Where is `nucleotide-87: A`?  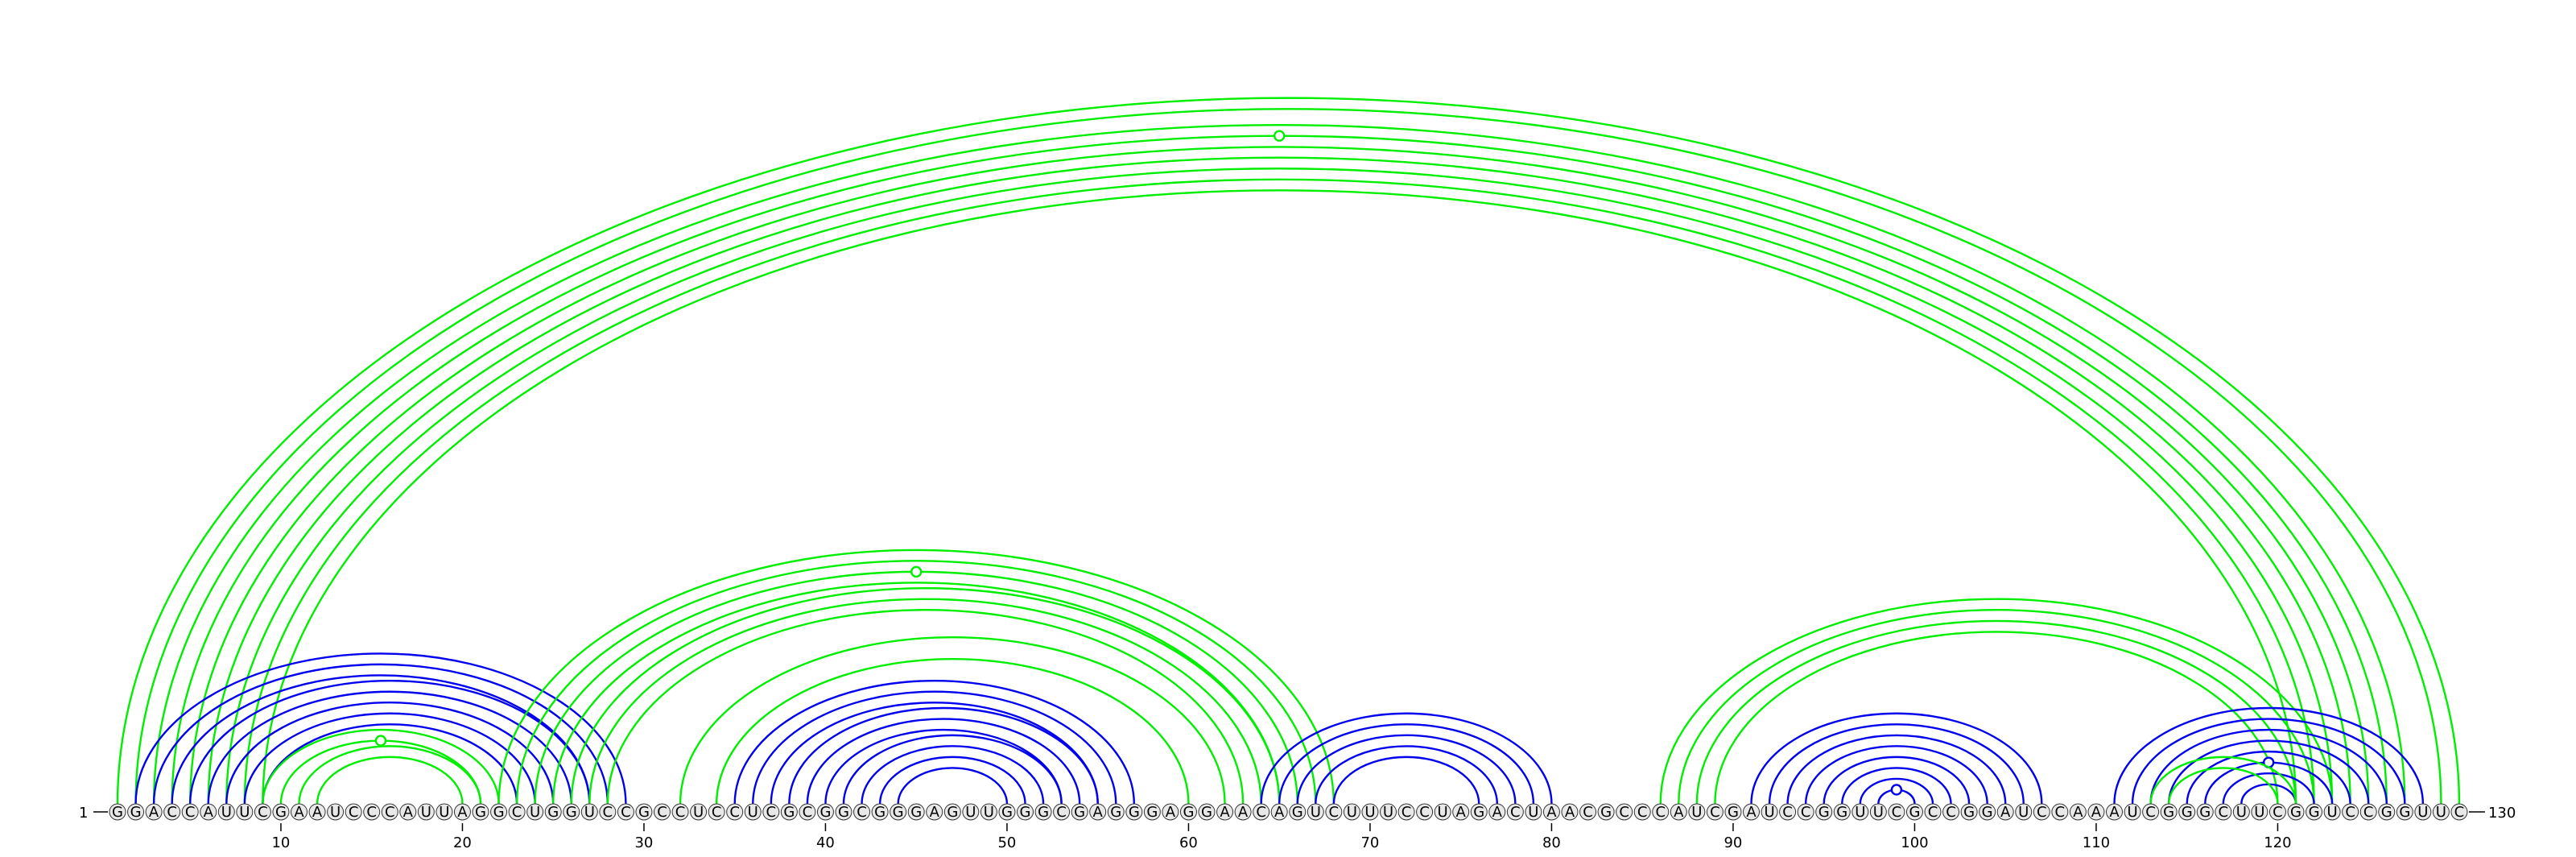 nucleotide-87: A is located at coordinates (1678, 812).